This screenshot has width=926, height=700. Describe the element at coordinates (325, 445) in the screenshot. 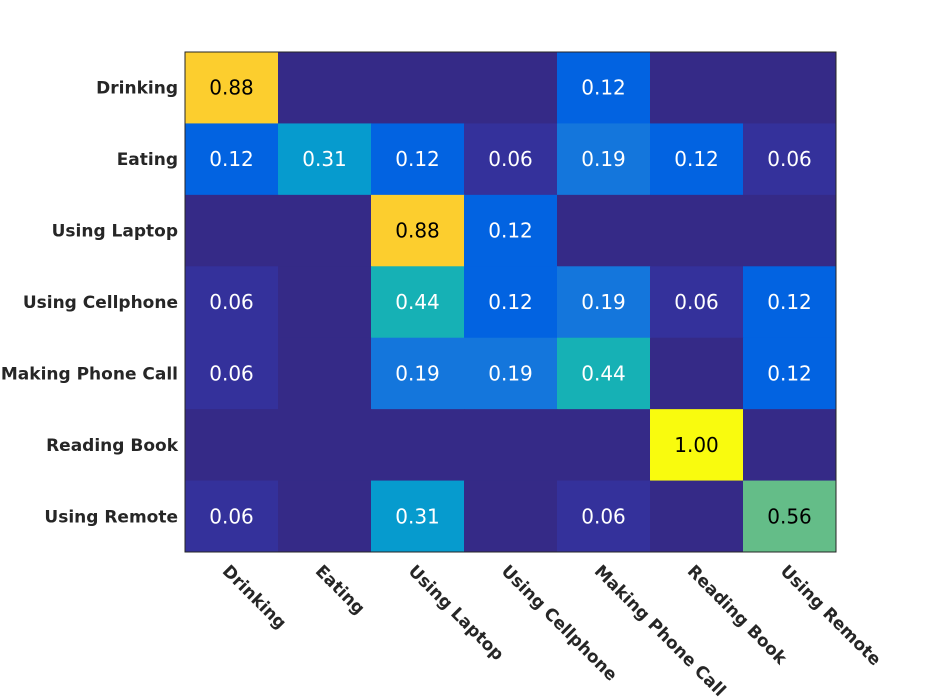

I see `cell-reading-book-eating` at that location.